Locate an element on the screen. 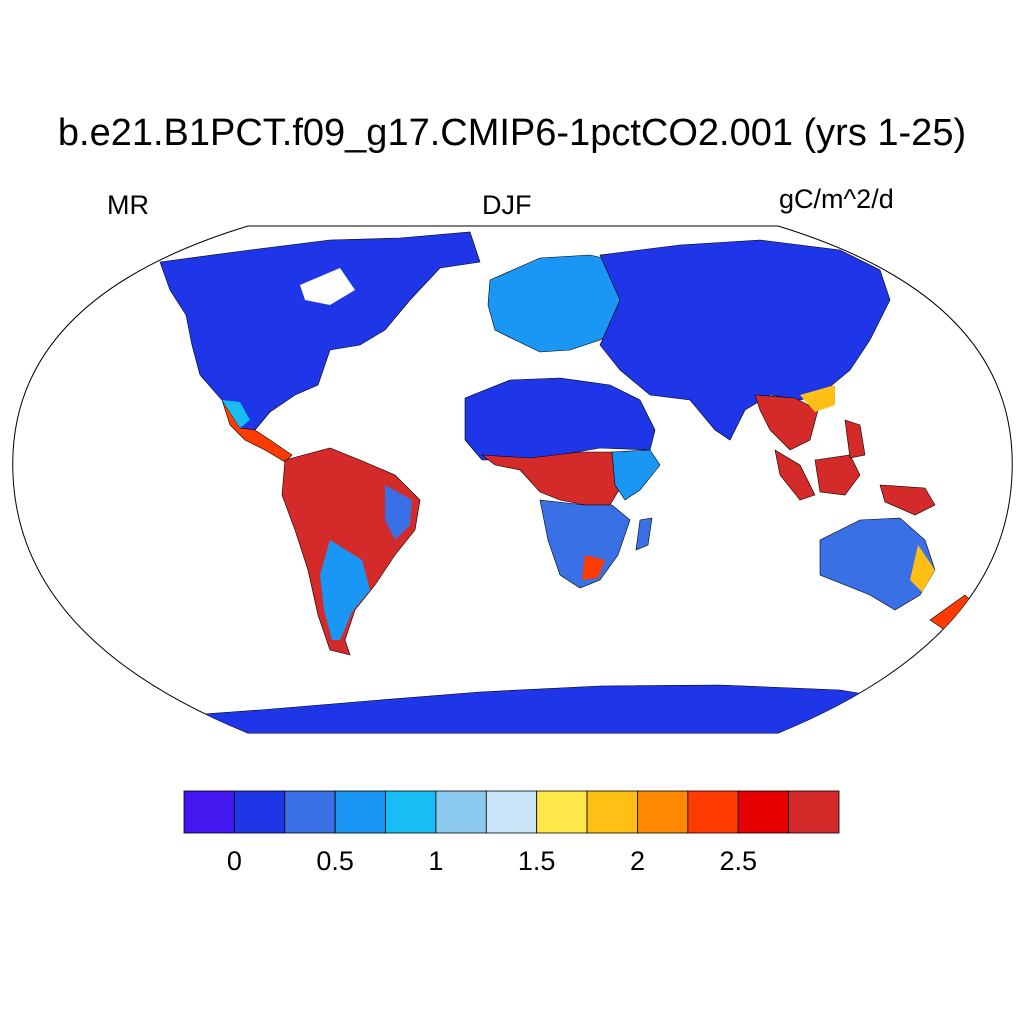 The width and height of the screenshot is (1024, 1024). borneo-land is located at coordinates (837, 475).